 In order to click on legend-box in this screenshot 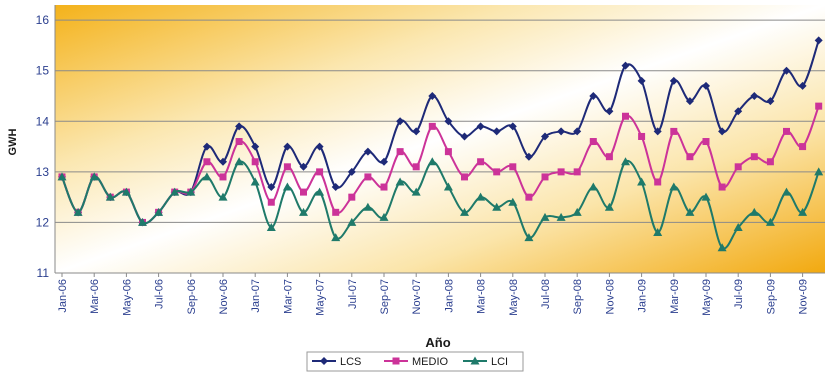, I will do `click(415, 361)`.